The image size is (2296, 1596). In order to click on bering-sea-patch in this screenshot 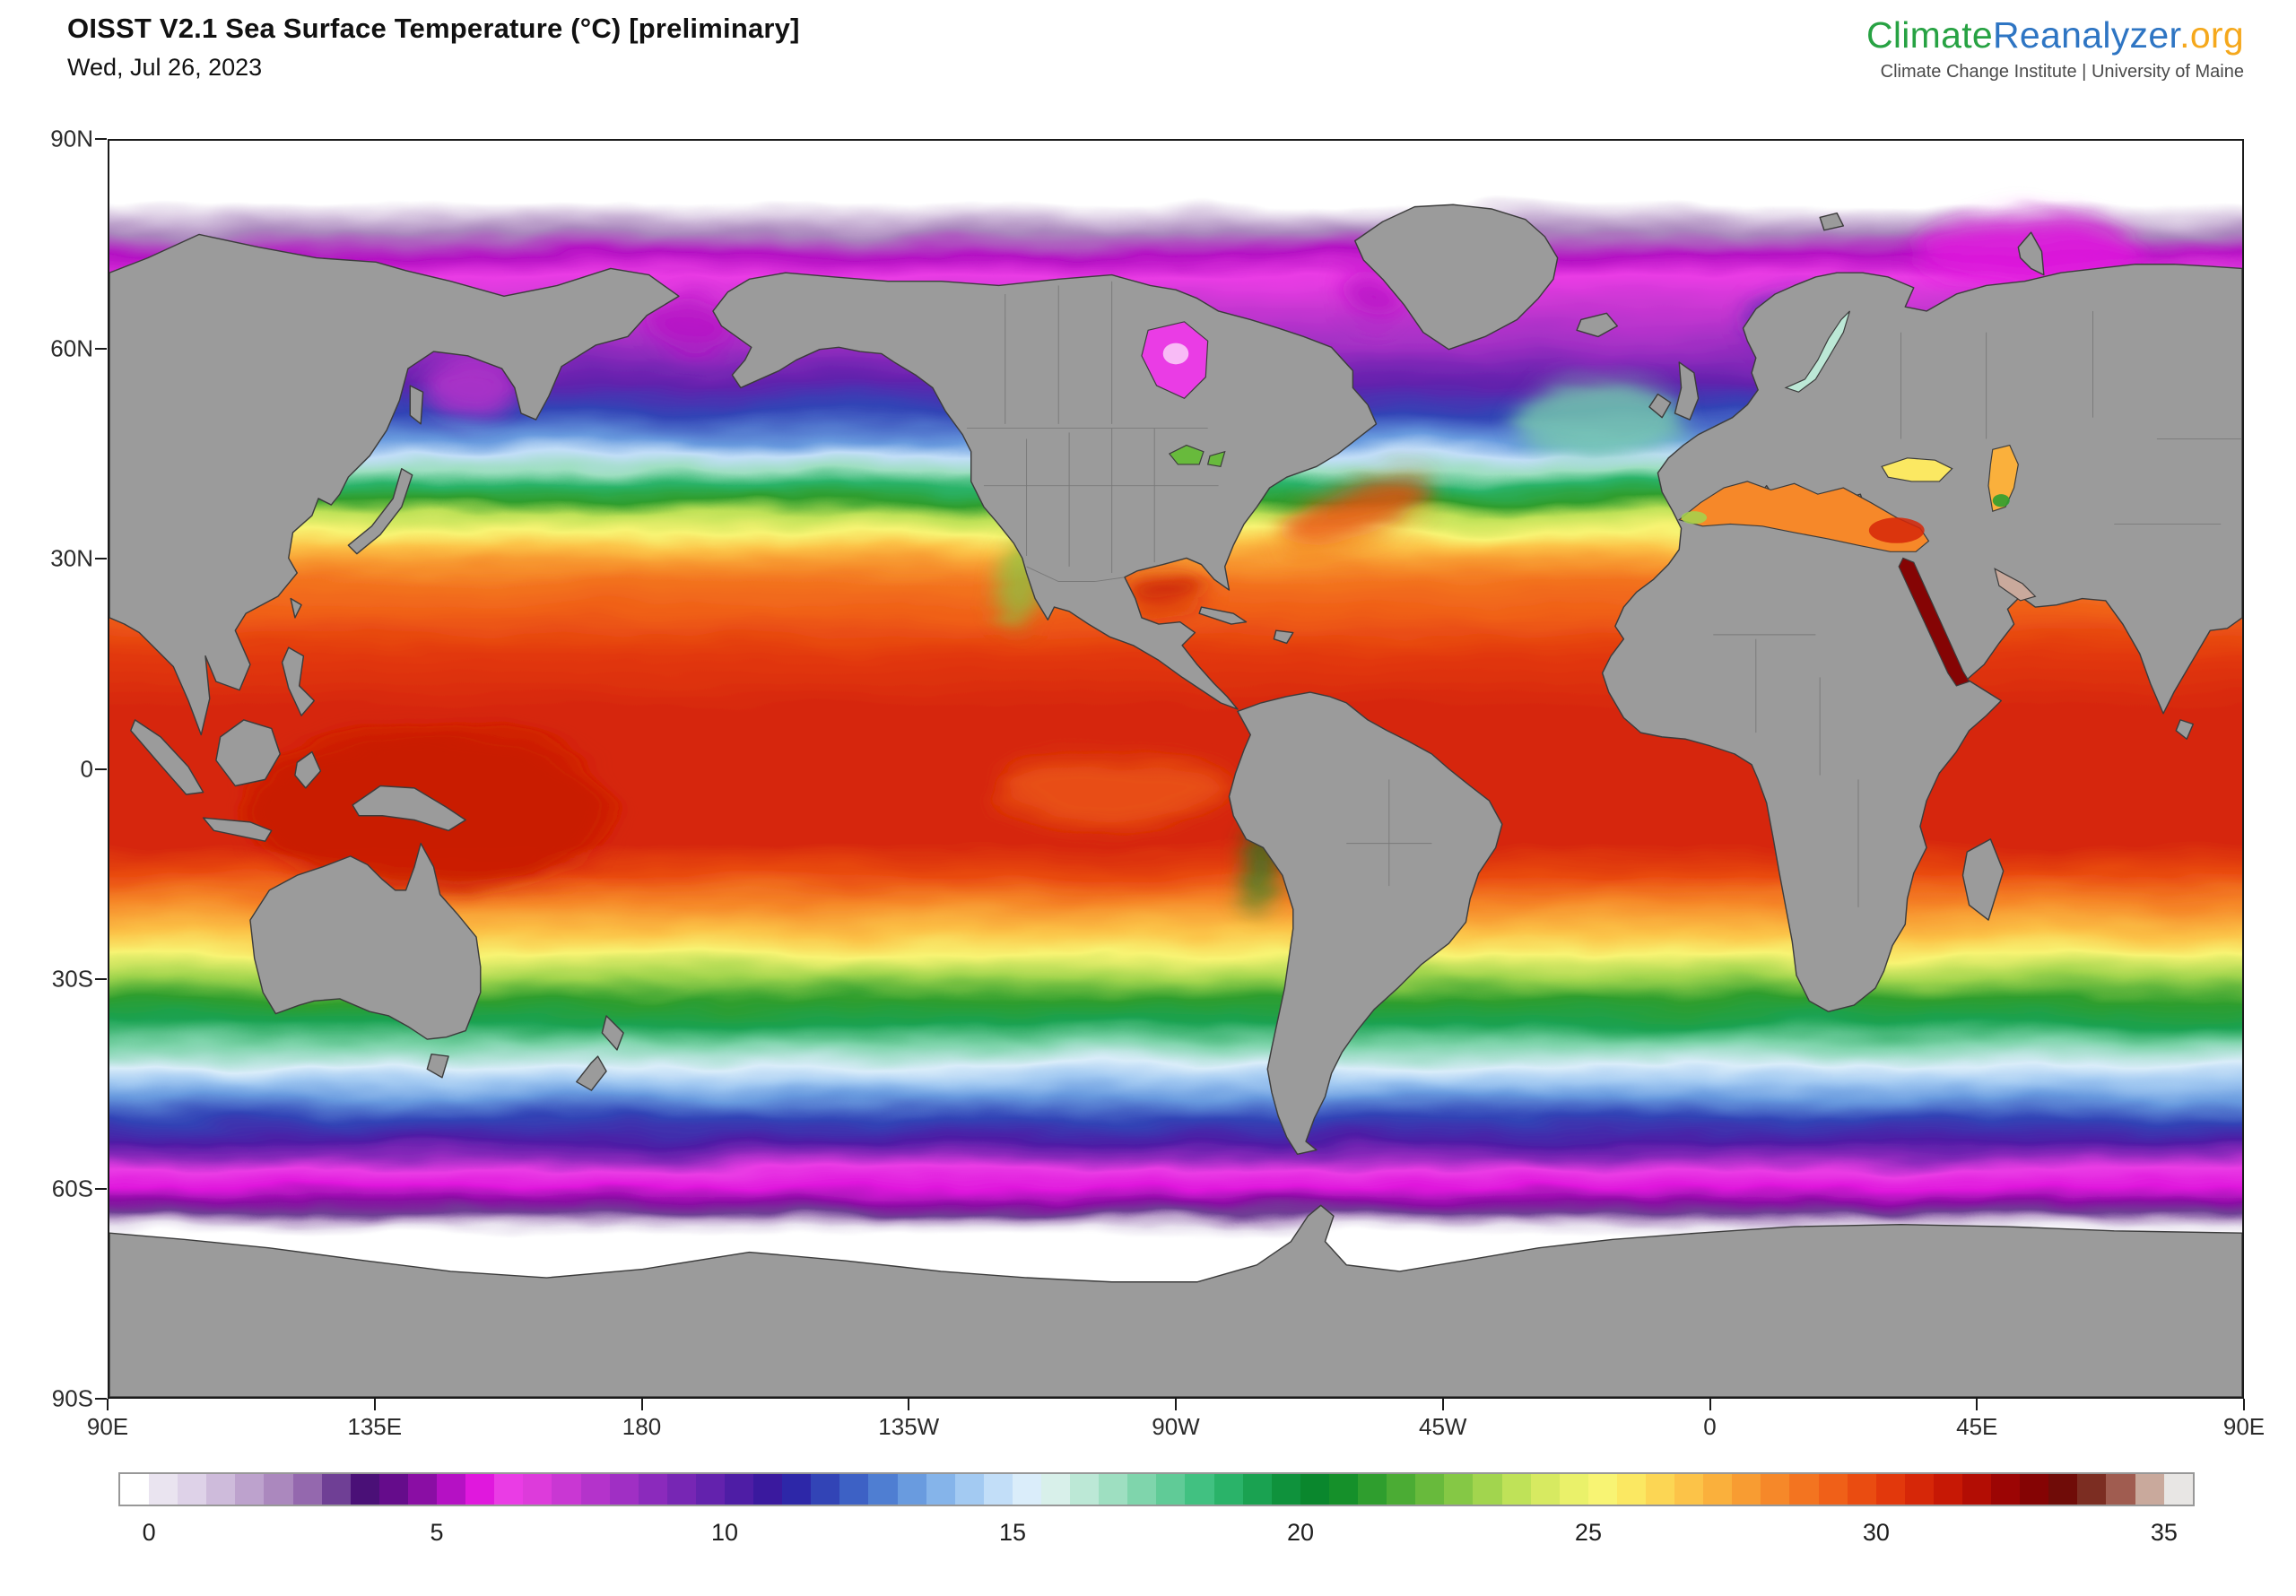, I will do `click(690, 322)`.